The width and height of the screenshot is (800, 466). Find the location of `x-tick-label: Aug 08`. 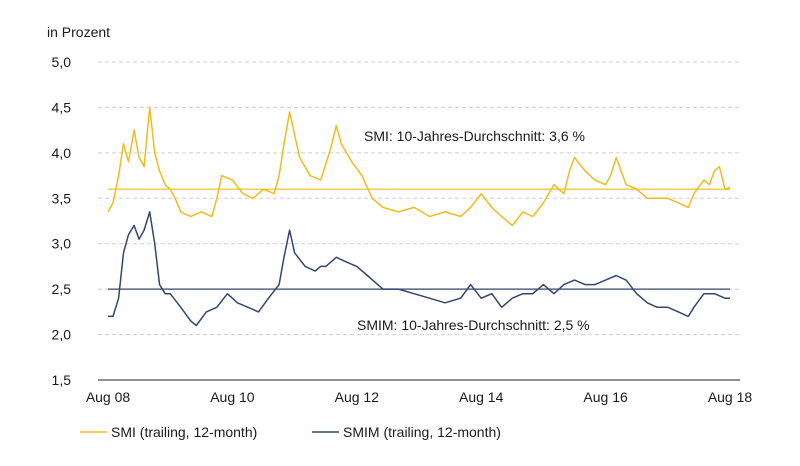

x-tick-label: Aug 08 is located at coordinates (108, 397).